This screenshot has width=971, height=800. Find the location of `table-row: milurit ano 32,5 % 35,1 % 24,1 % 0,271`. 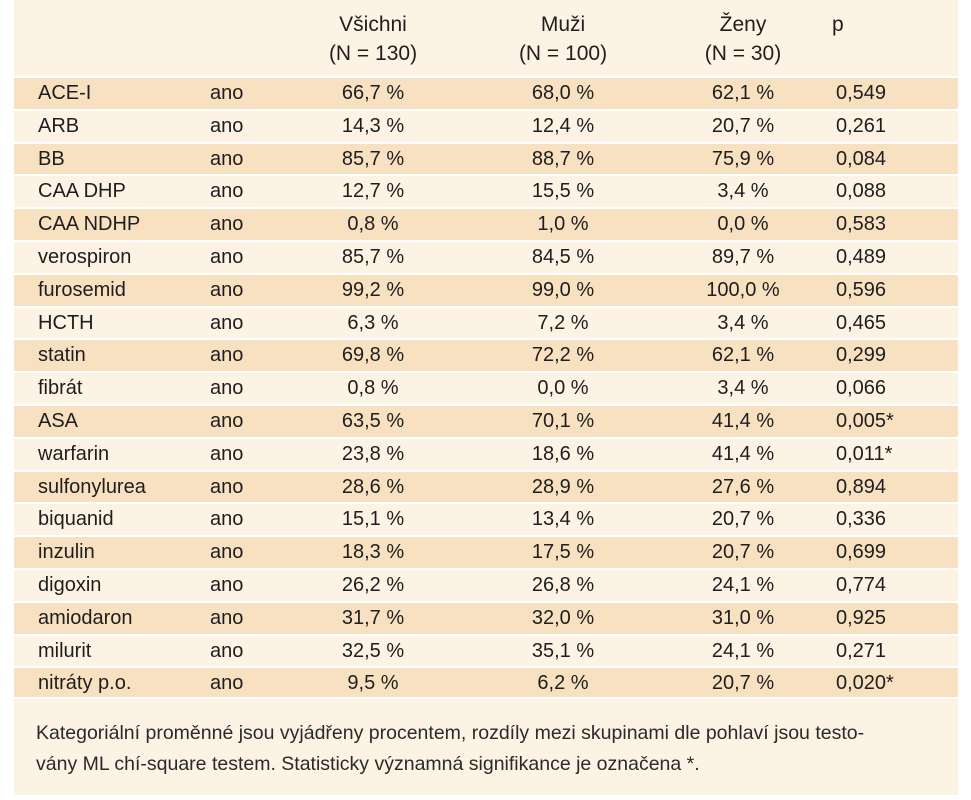

table-row: milurit ano 32,5 % 35,1 % 24,1 % 0,271 is located at coordinates (486, 650).